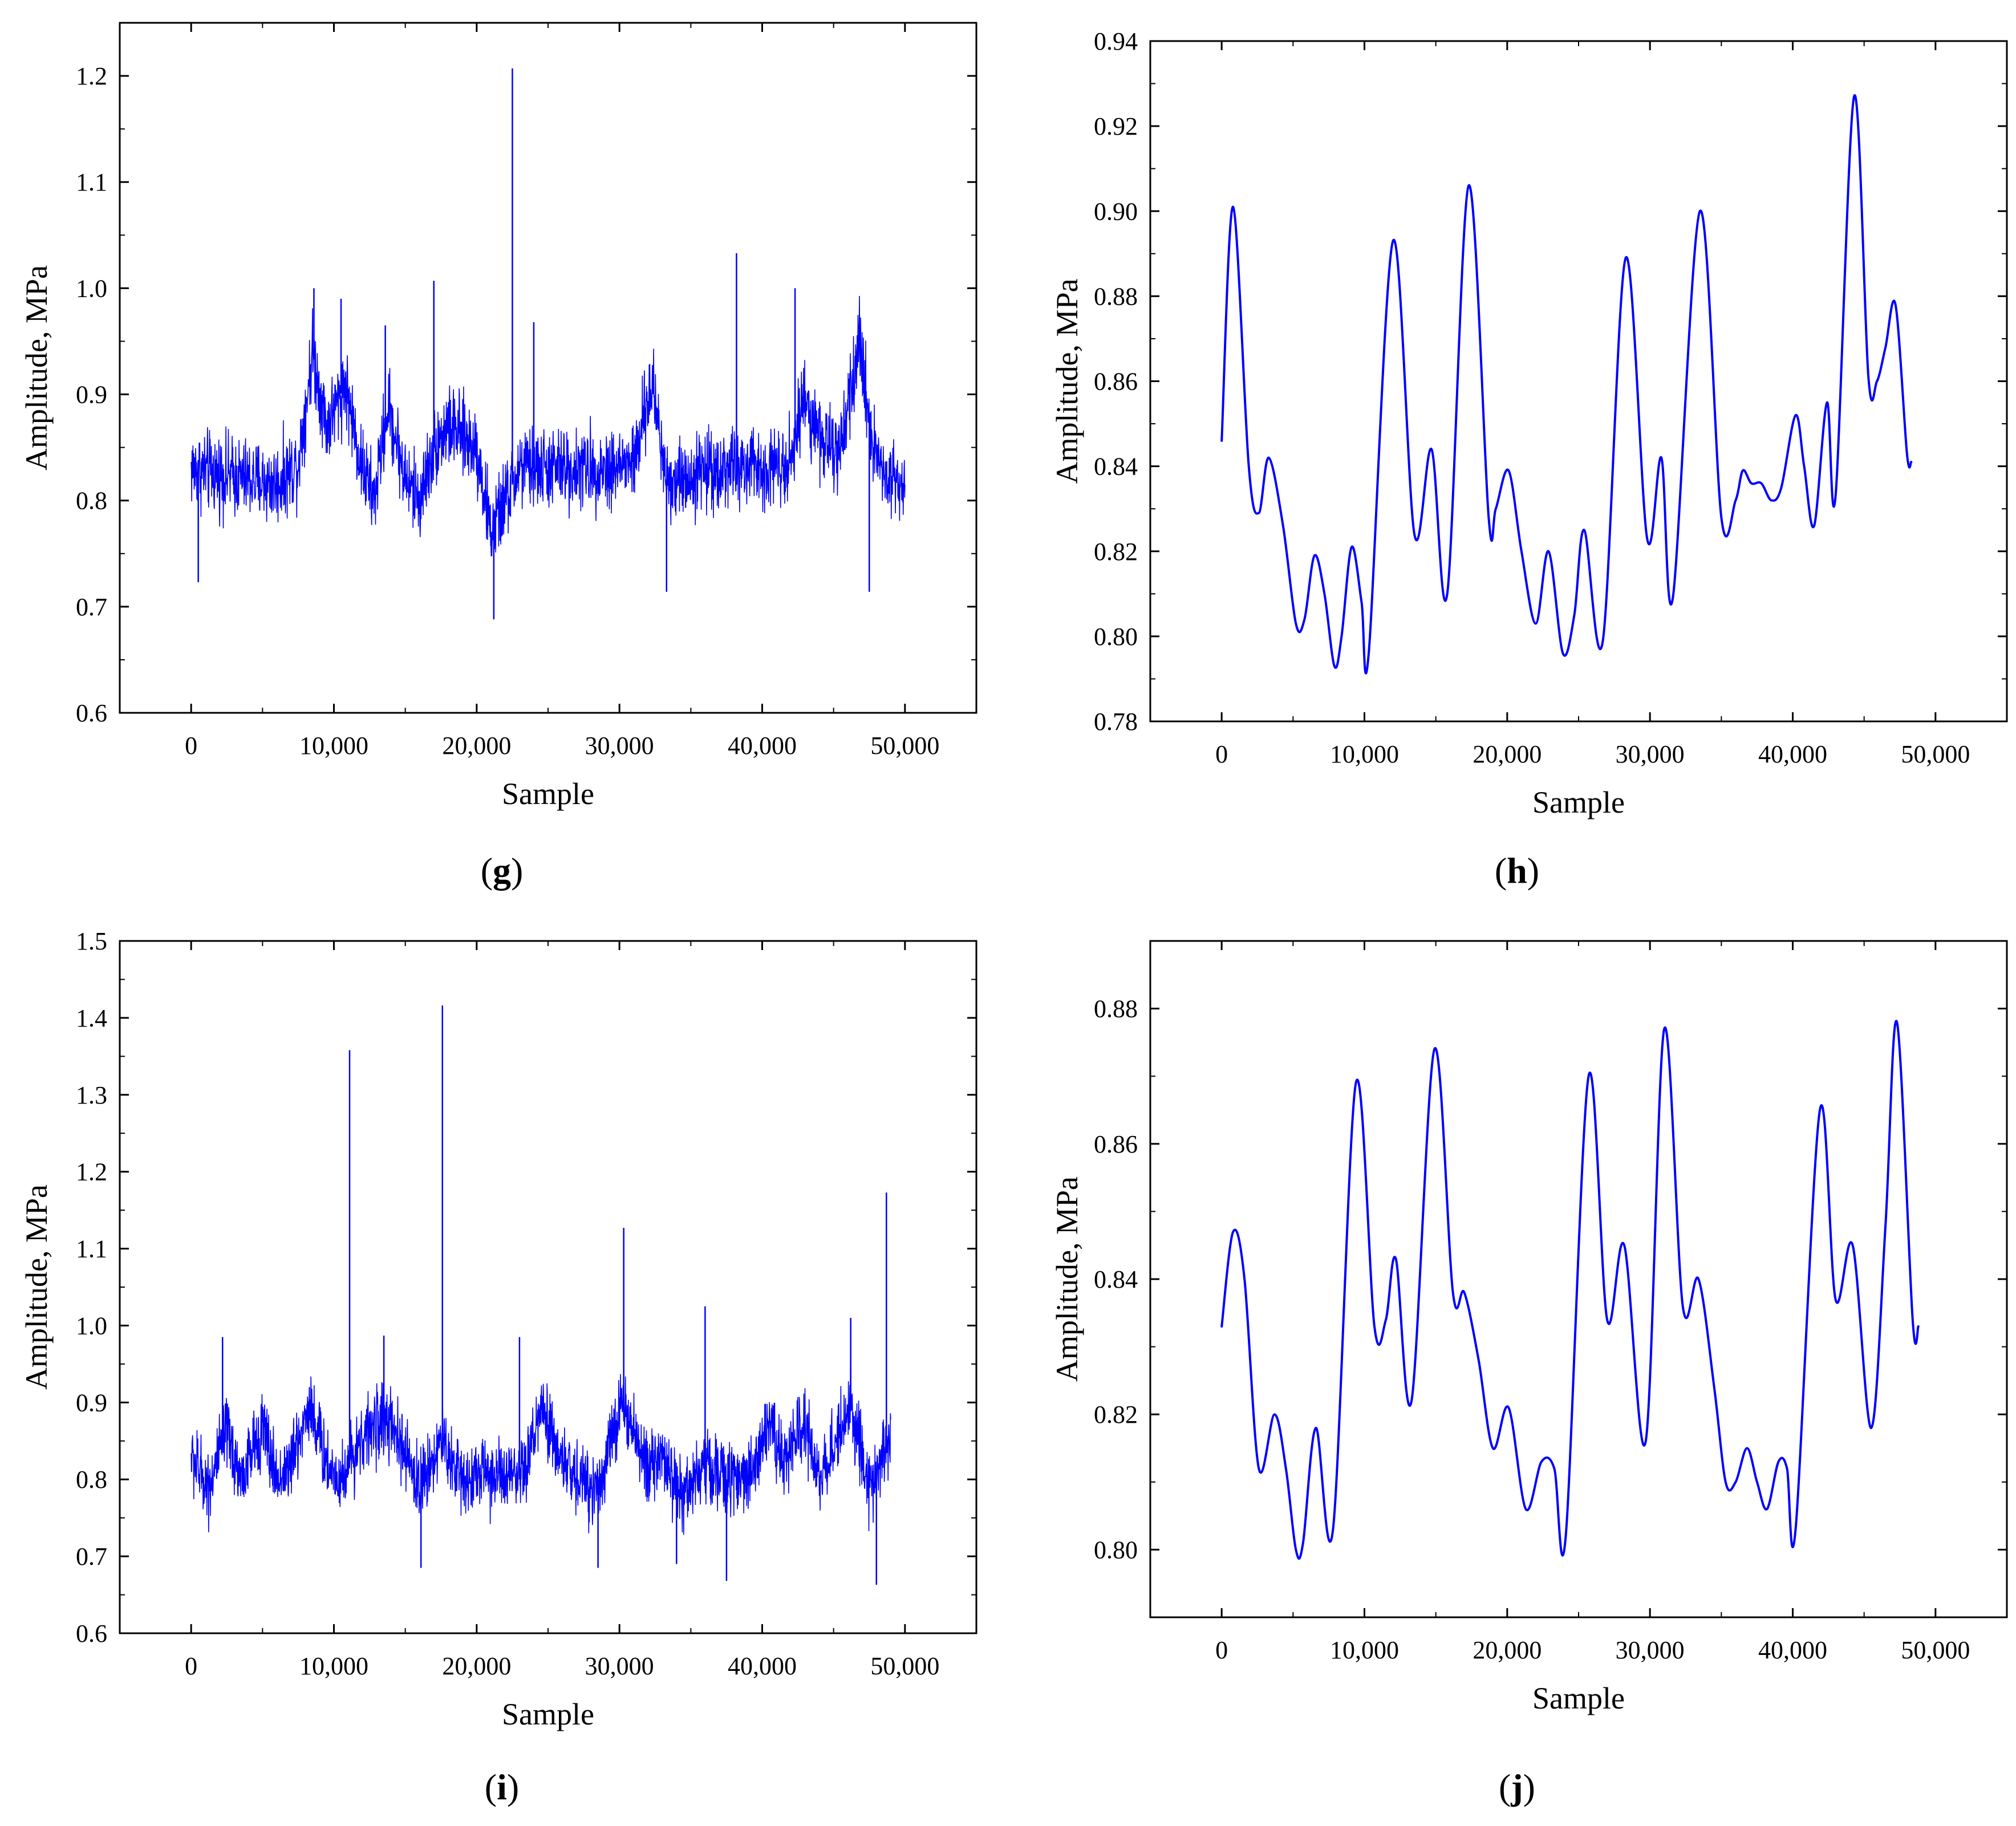 This screenshot has width=2016, height=1826. Describe the element at coordinates (1116, 126) in the screenshot. I see `y-tick-label: 0.92` at that location.